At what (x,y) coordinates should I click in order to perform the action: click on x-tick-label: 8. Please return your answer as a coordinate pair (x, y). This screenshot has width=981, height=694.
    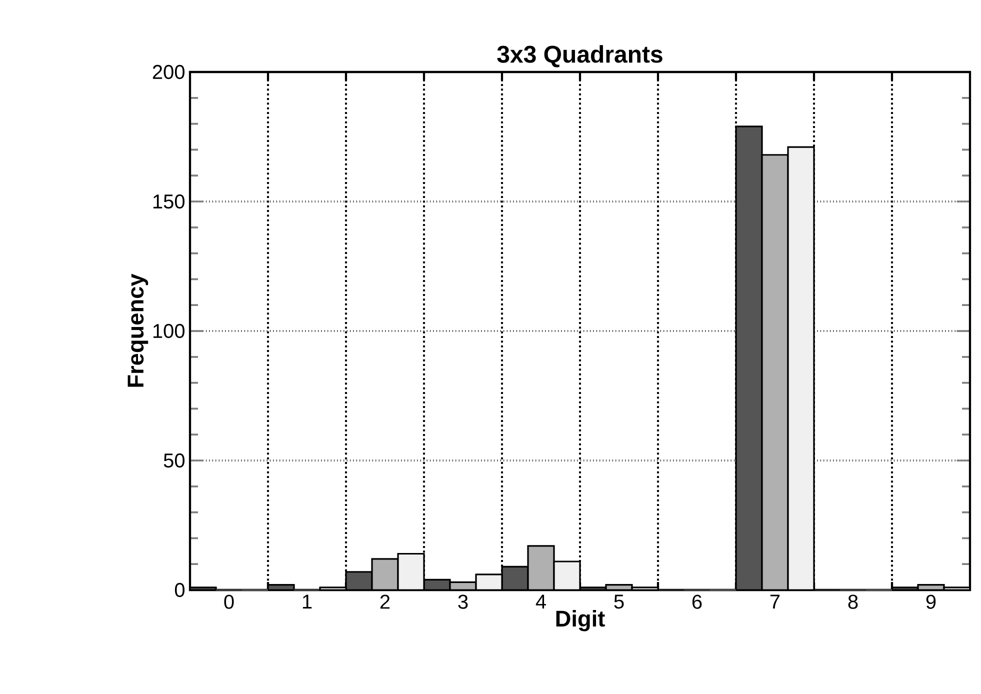
    Looking at the image, I should click on (853, 601).